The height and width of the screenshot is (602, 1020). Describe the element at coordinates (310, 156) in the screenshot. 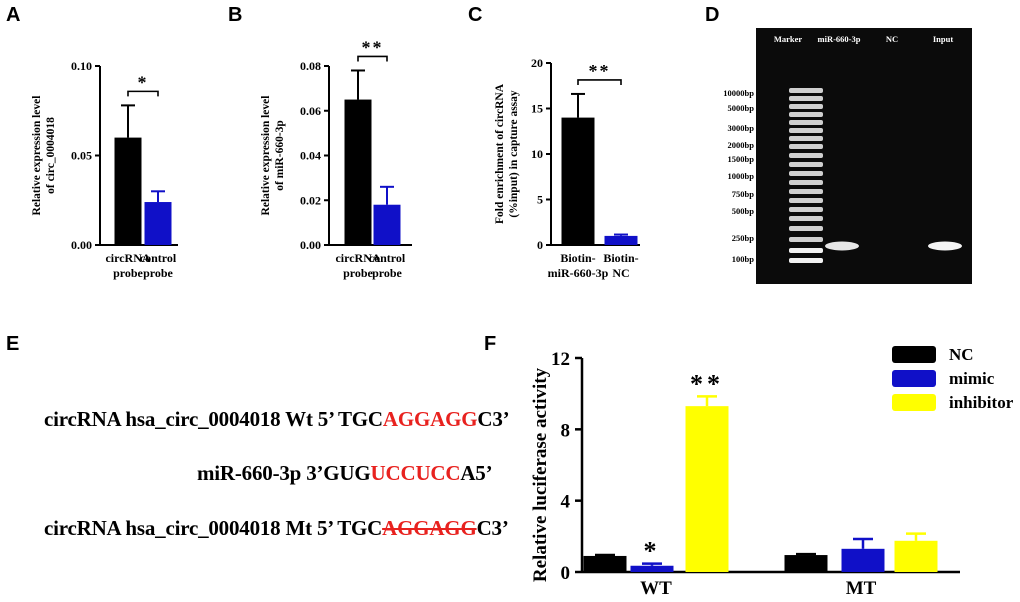

I see `y-tick-label: 0.04` at that location.